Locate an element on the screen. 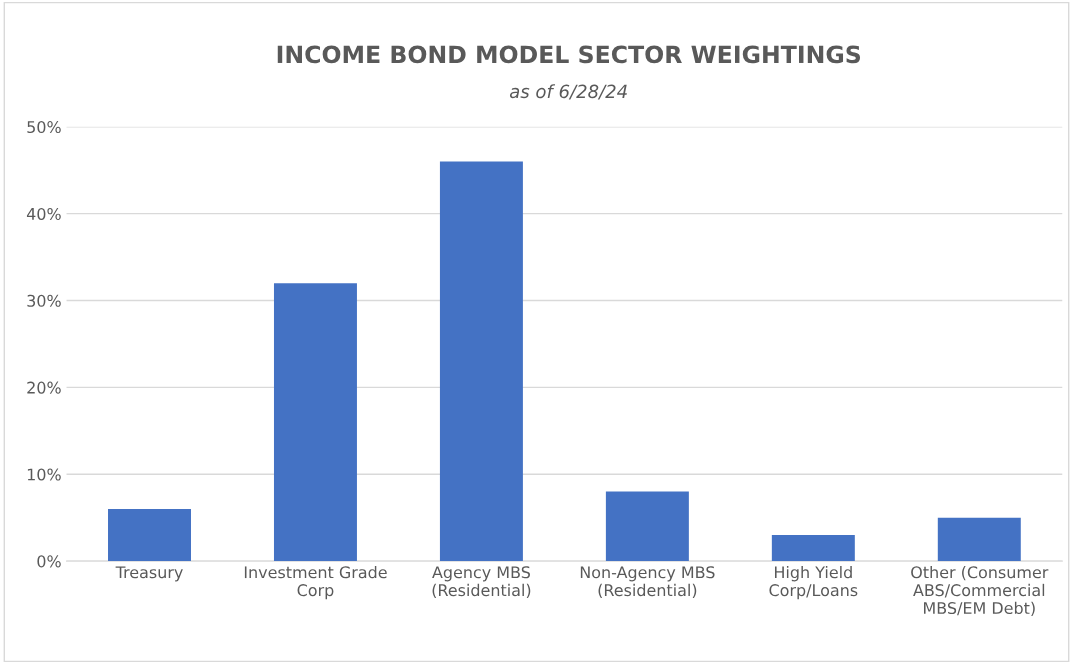 This screenshot has height=664, width=1073. y-tick-label: 50% is located at coordinates (44, 127).